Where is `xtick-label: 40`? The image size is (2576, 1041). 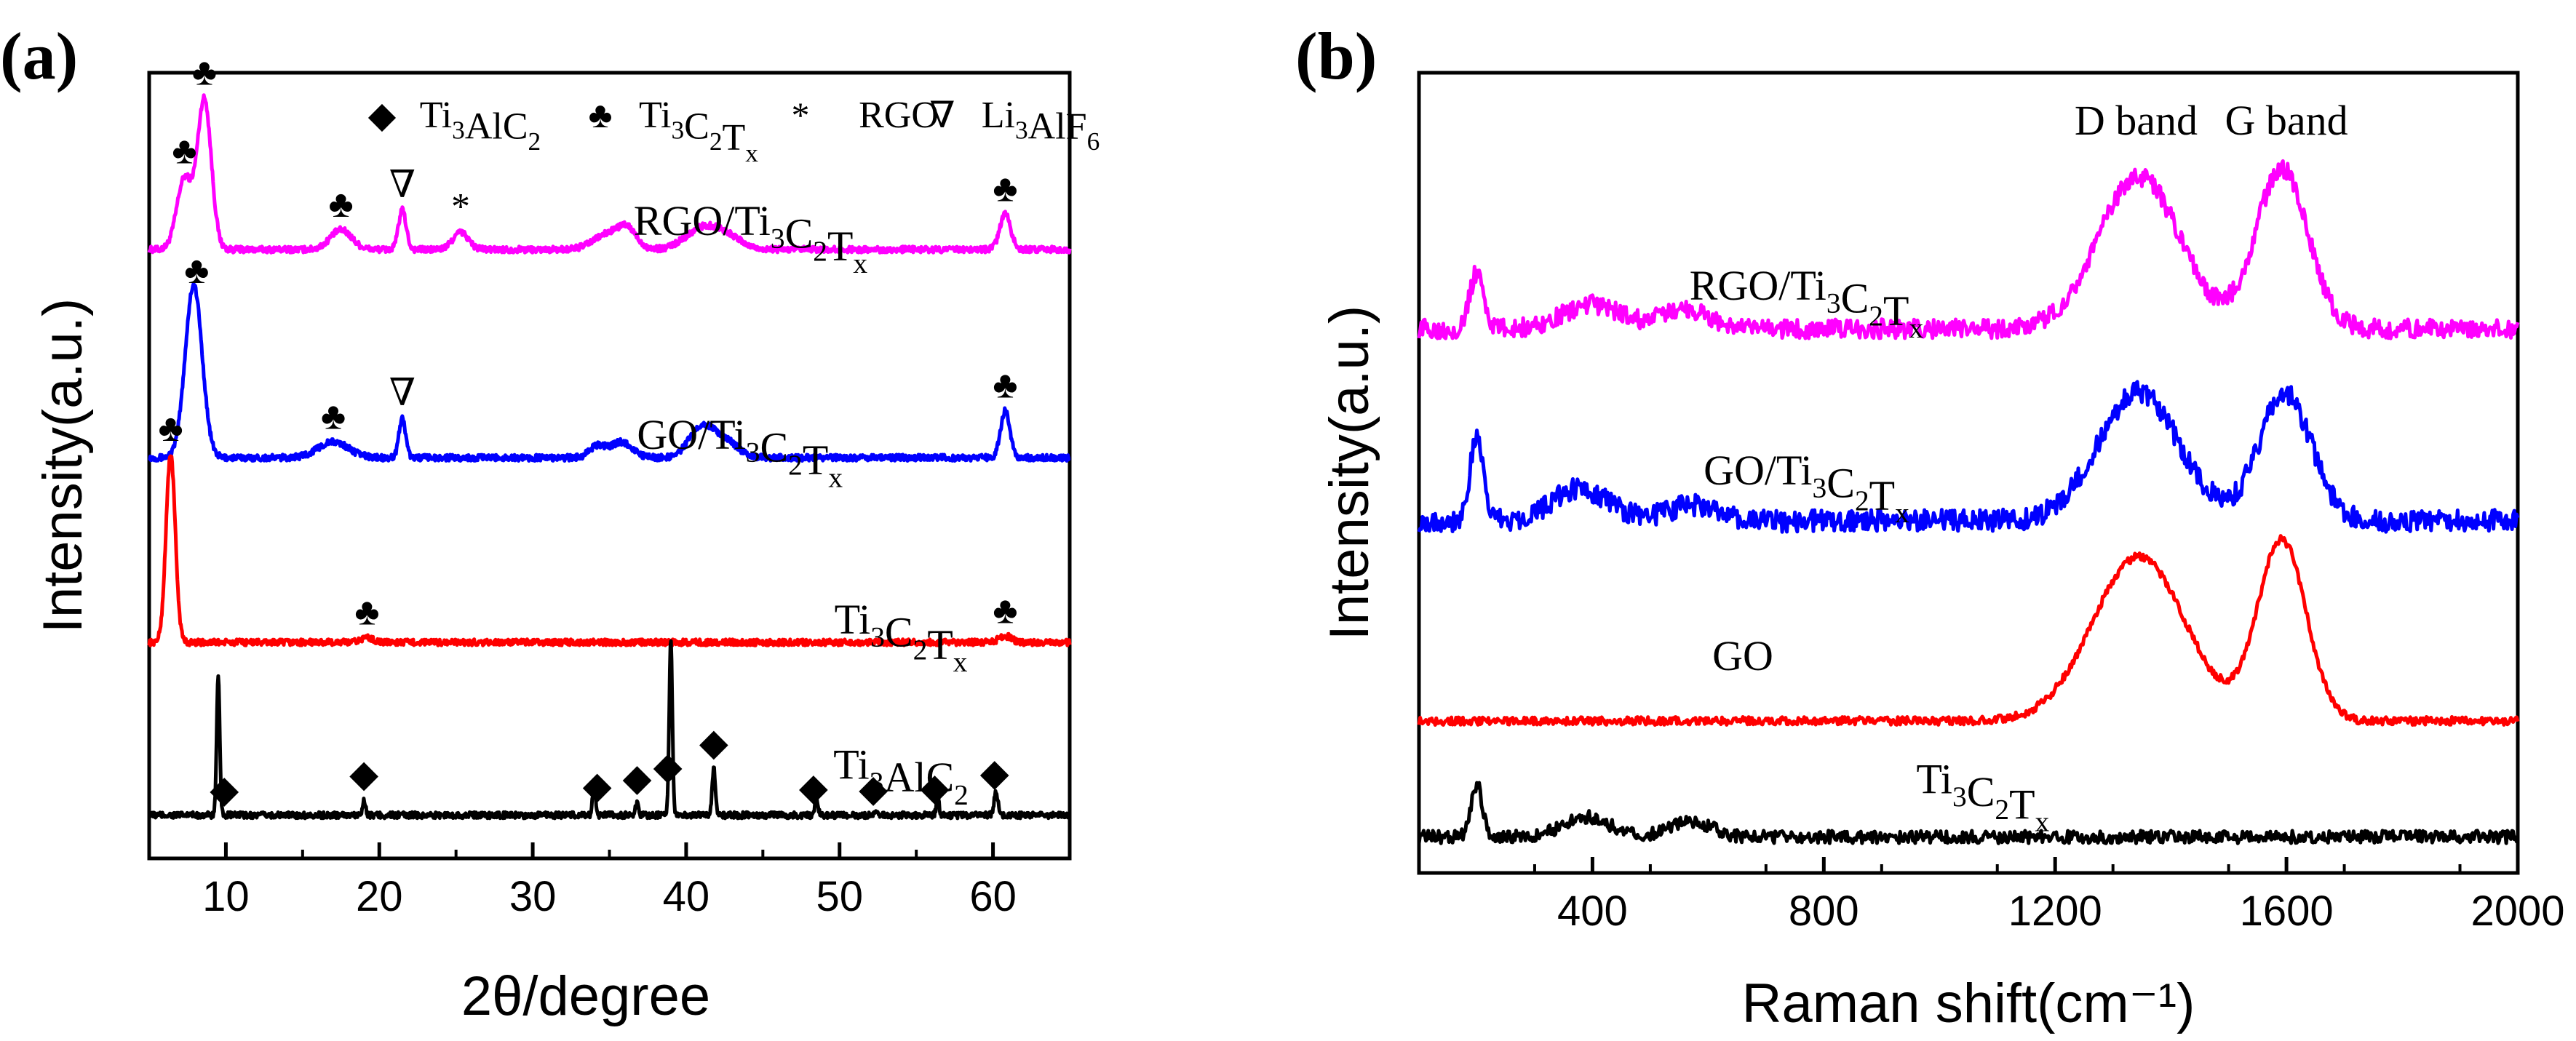
xtick-label: 40 is located at coordinates (686, 896).